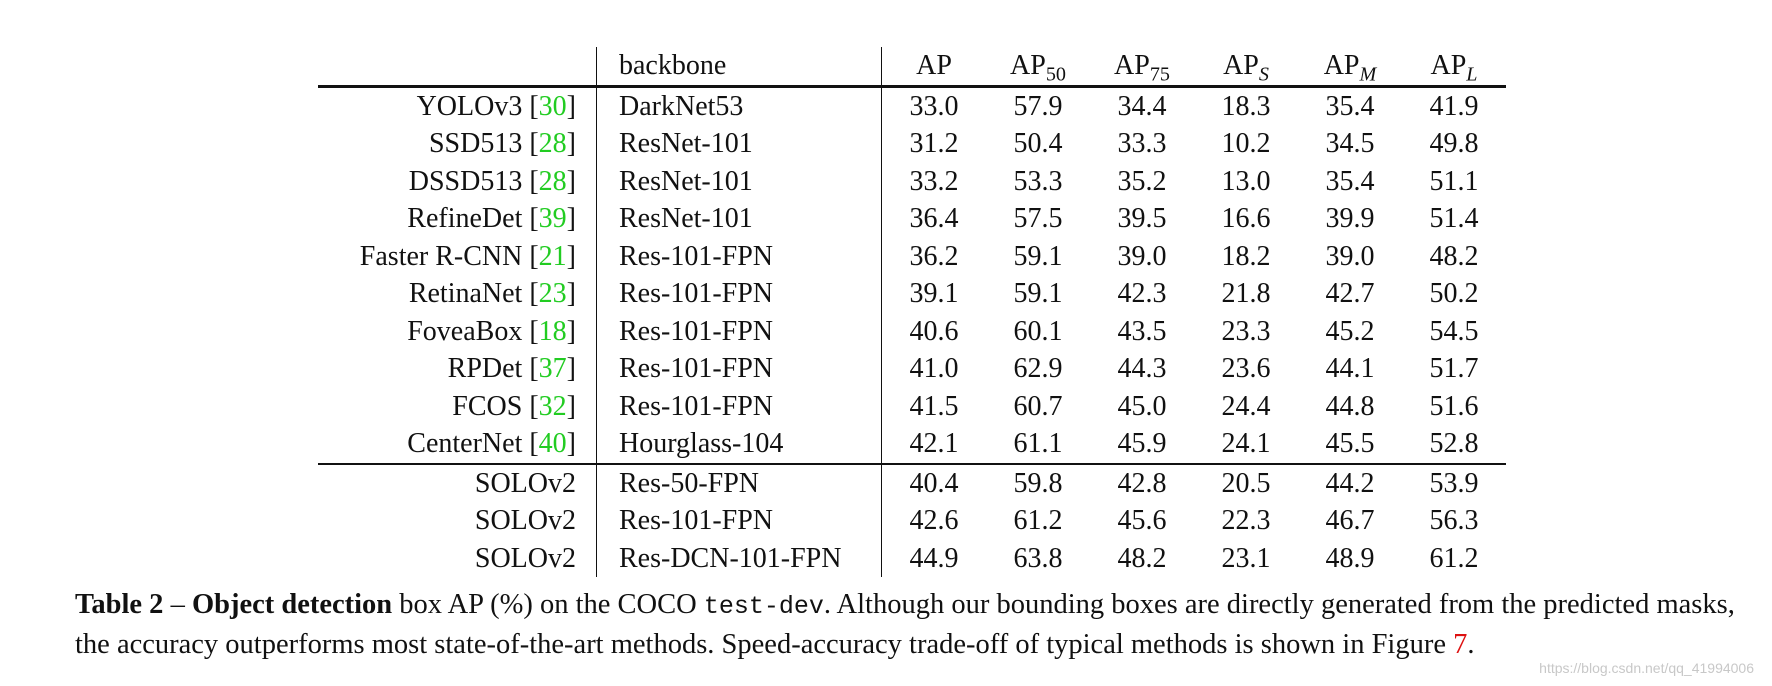 The height and width of the screenshot is (686, 1772). I want to click on ap50-cell: 57.9, so click(1038, 106).